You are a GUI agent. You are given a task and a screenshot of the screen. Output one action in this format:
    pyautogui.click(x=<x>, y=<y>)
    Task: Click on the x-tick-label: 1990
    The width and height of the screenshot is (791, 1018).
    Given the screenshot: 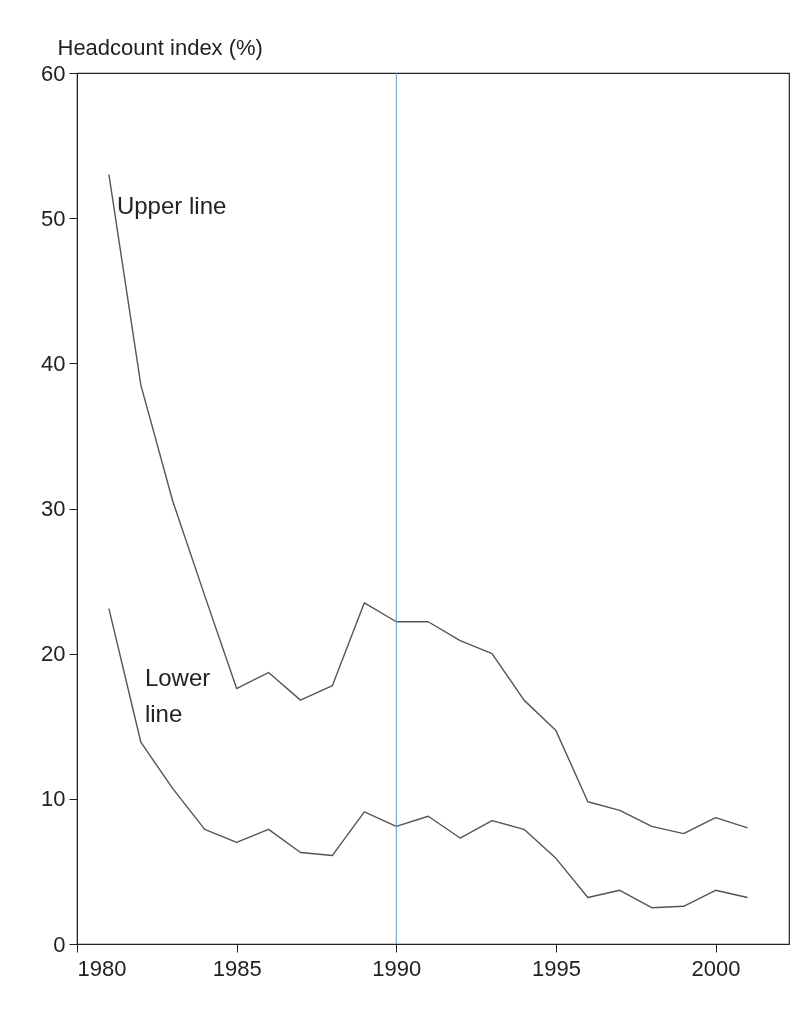 What is the action you would take?
    pyautogui.click(x=397, y=968)
    